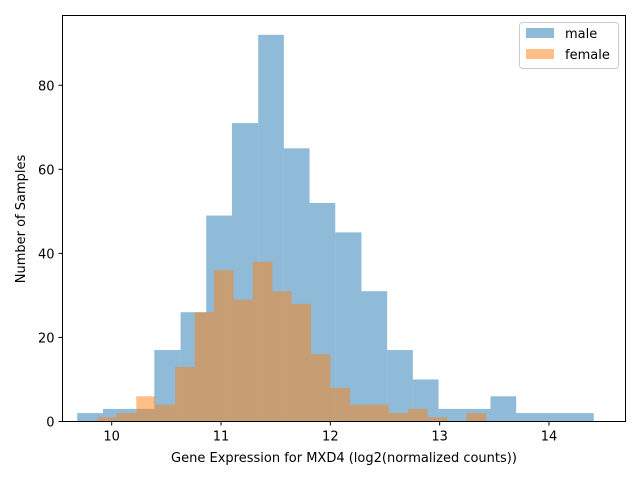 The image size is (640, 480). I want to click on legend-swatch-female, so click(540, 54).